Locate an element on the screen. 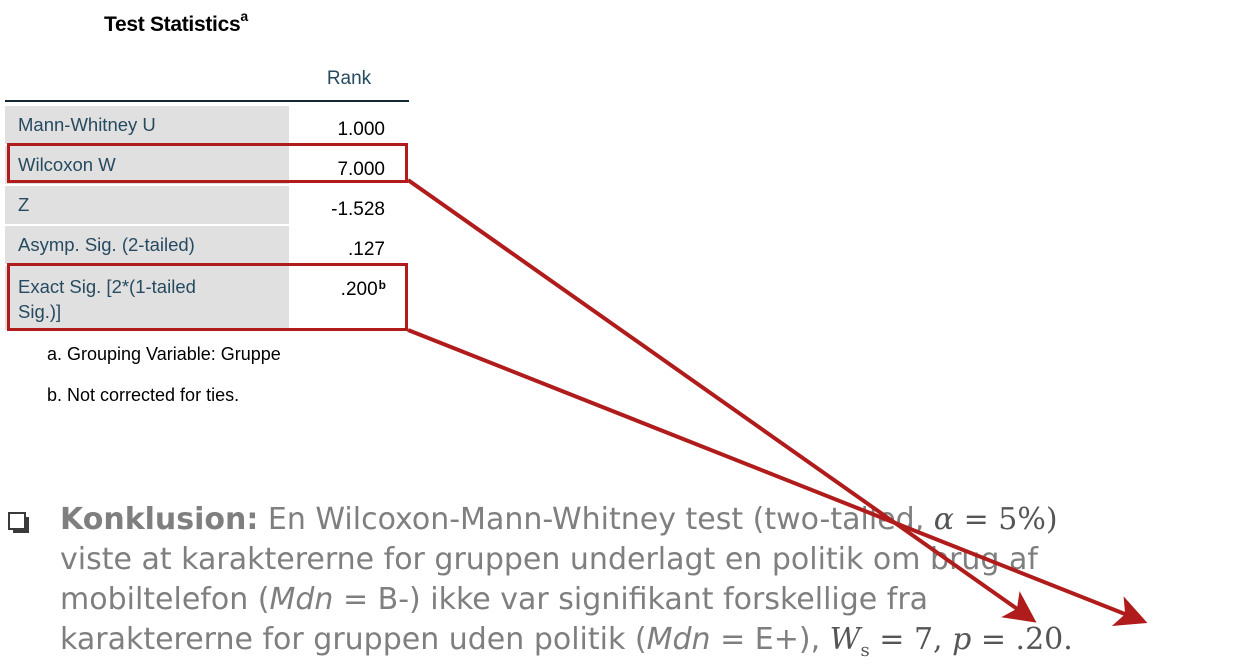  row-value: .200b is located at coordinates (363, 289).